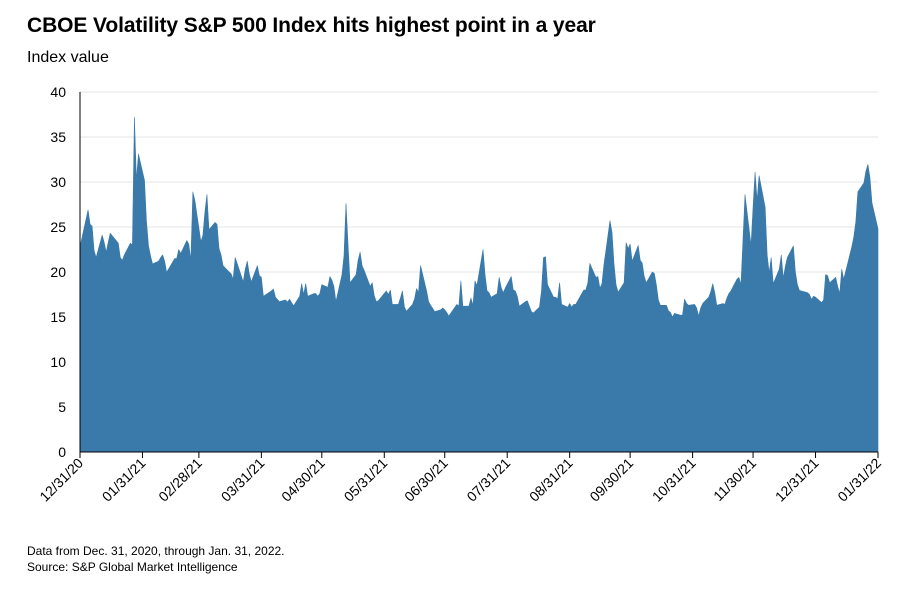 The image size is (922, 596). I want to click on y-tick-label: 10, so click(58, 362).